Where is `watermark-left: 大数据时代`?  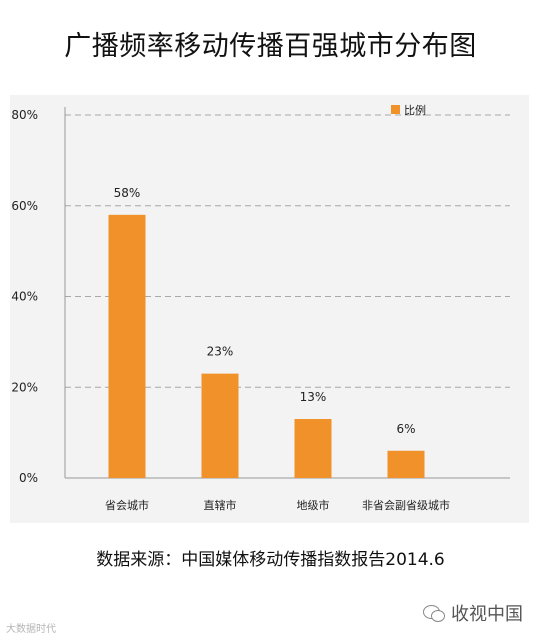 watermark-left: 大数据时代 is located at coordinates (31, 629).